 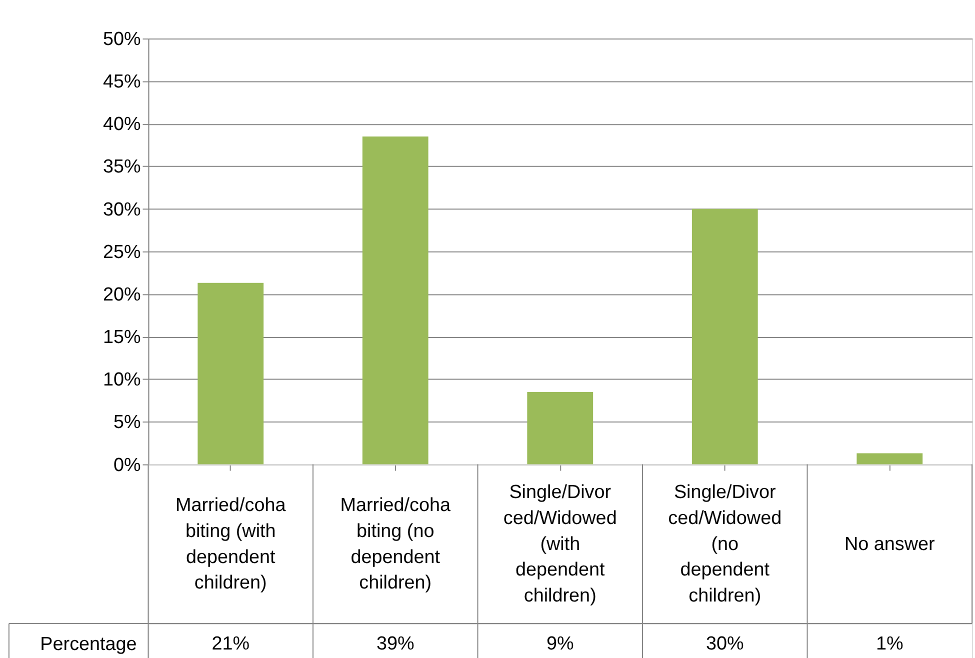 I want to click on y-tick-label: 10%, so click(x=121, y=380).